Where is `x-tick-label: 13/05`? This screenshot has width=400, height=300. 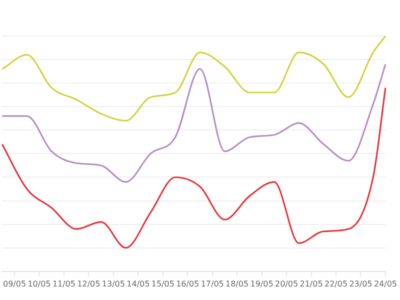
x-tick-label: 13/05 is located at coordinates (113, 283).